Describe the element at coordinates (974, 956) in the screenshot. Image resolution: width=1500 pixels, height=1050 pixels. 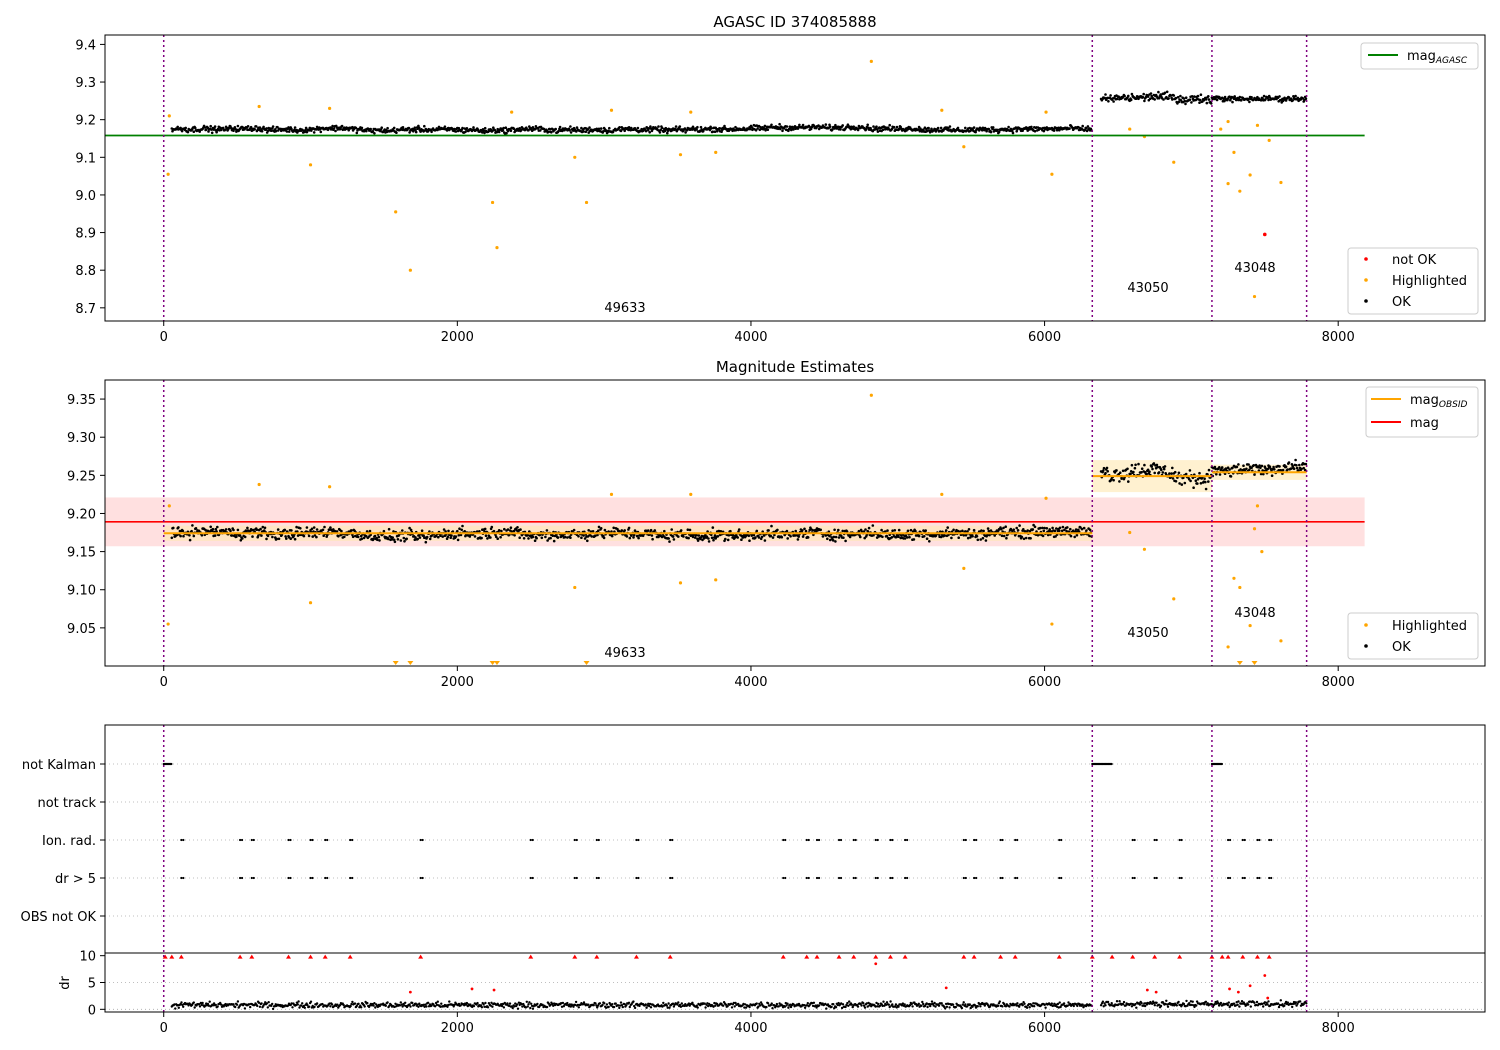
I see `dr-clipped-marker` at that location.